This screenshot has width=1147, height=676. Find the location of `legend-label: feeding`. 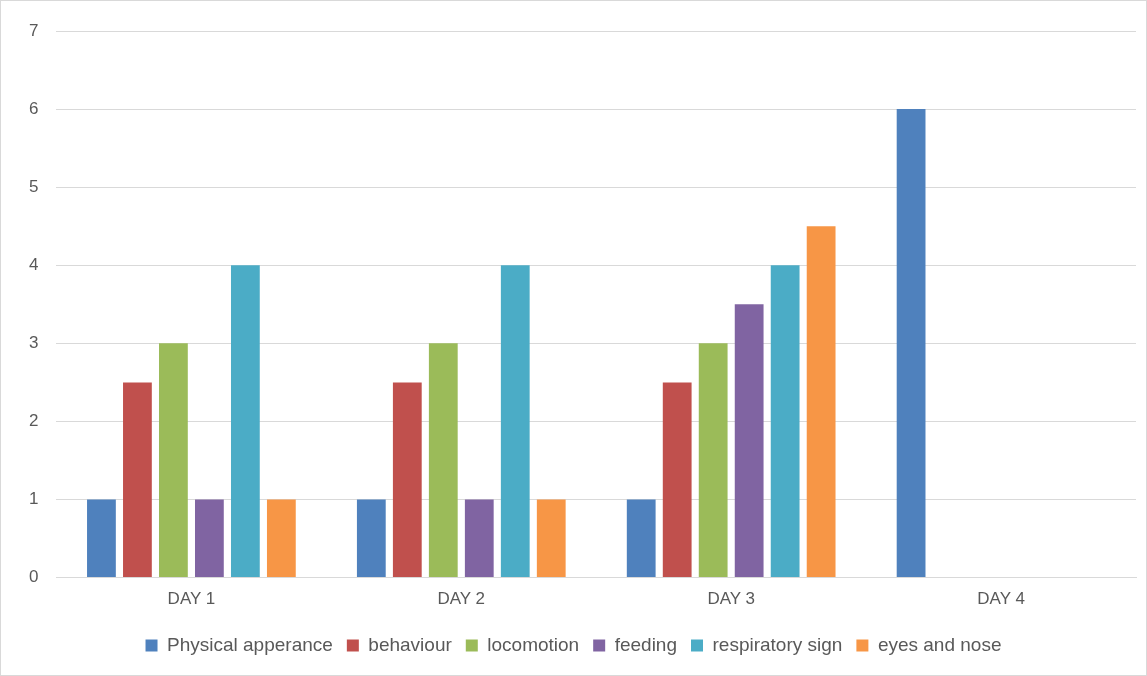

legend-label: feeding is located at coordinates (646, 644).